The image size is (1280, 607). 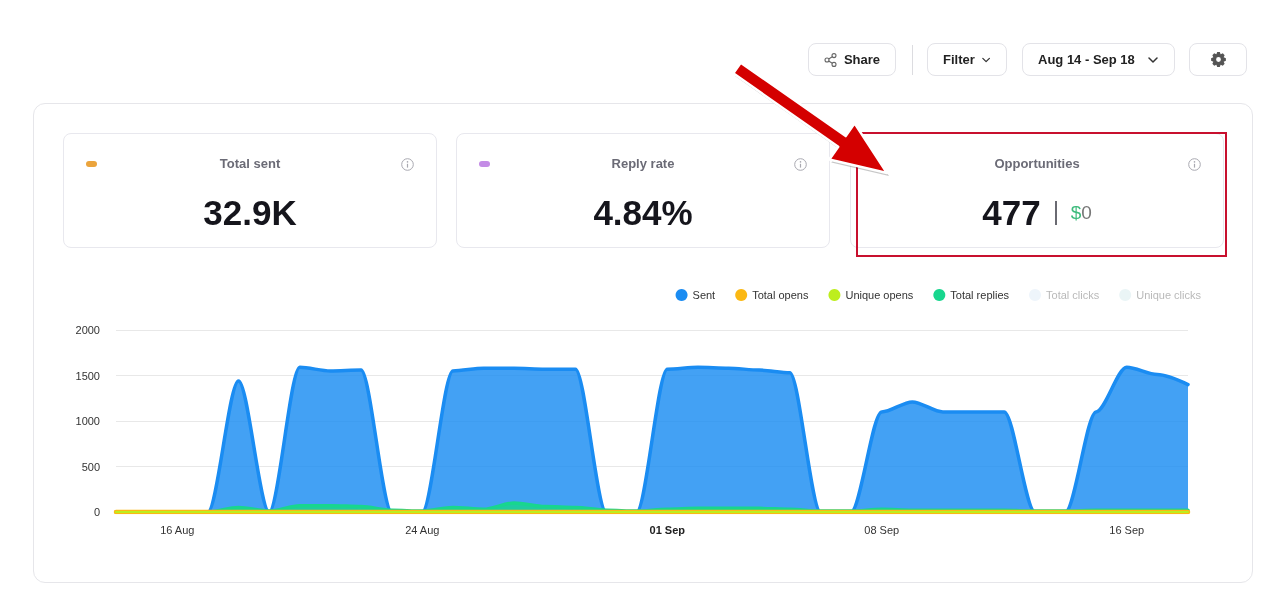 I want to click on x-tick-label: 01 Sep, so click(x=667, y=529).